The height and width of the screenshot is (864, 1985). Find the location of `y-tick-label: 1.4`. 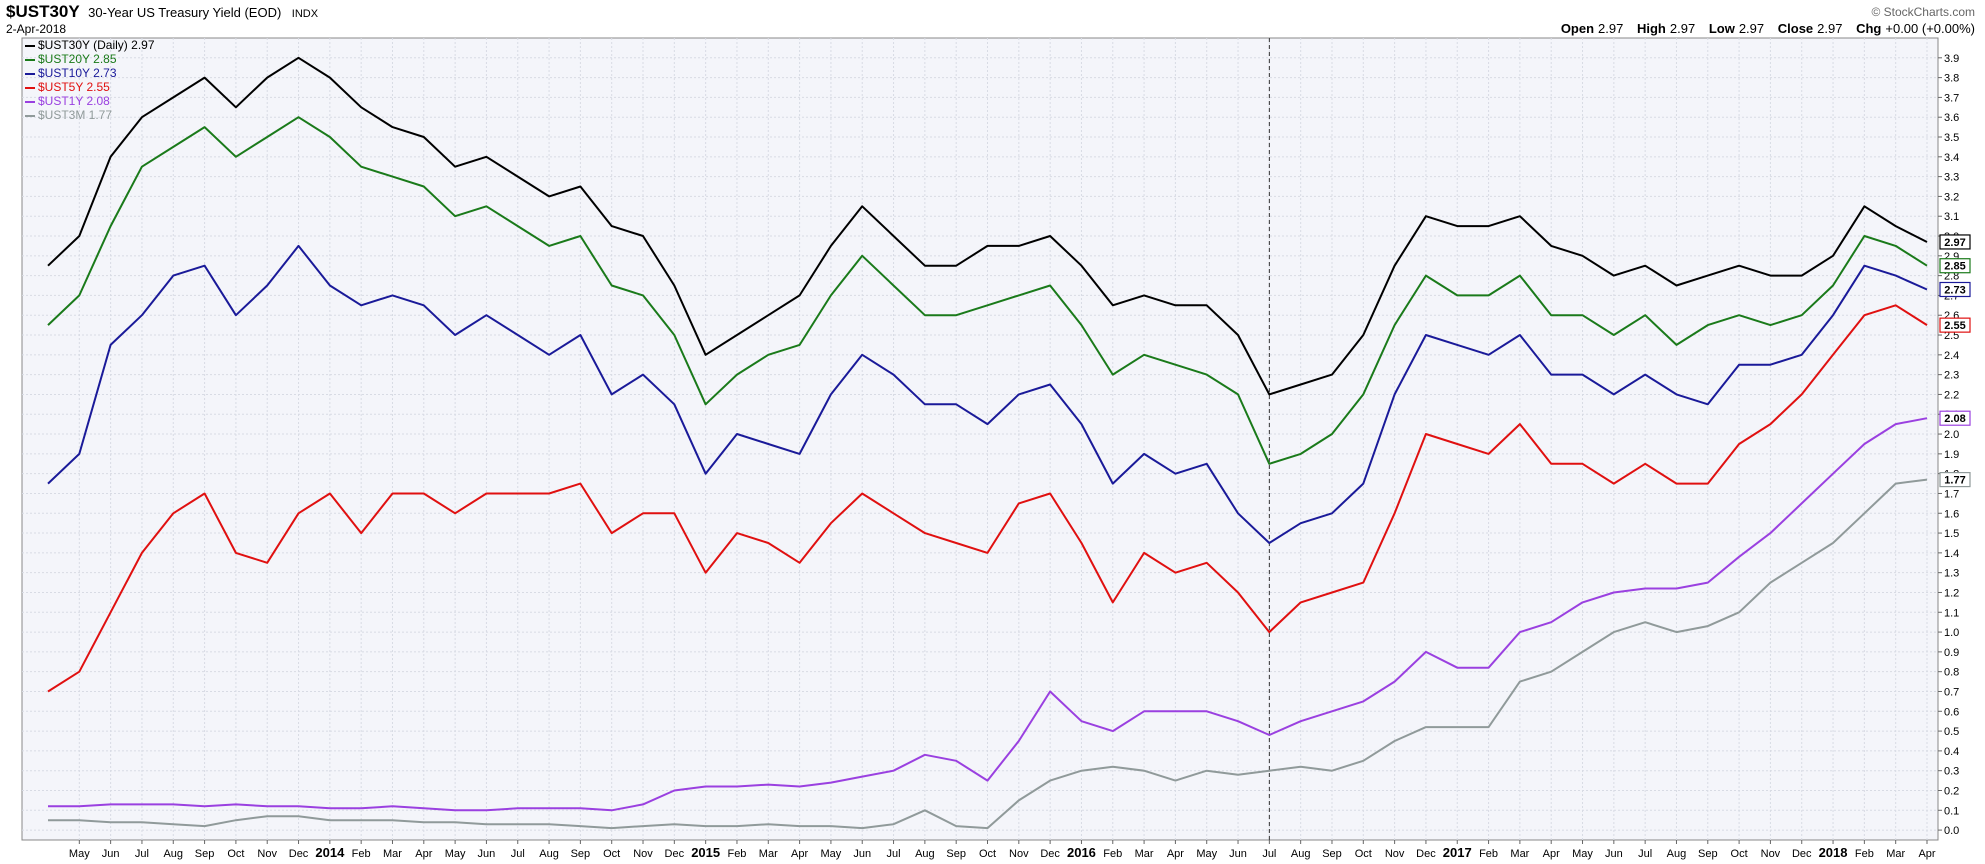

y-tick-label: 1.4 is located at coordinates (1951, 554).